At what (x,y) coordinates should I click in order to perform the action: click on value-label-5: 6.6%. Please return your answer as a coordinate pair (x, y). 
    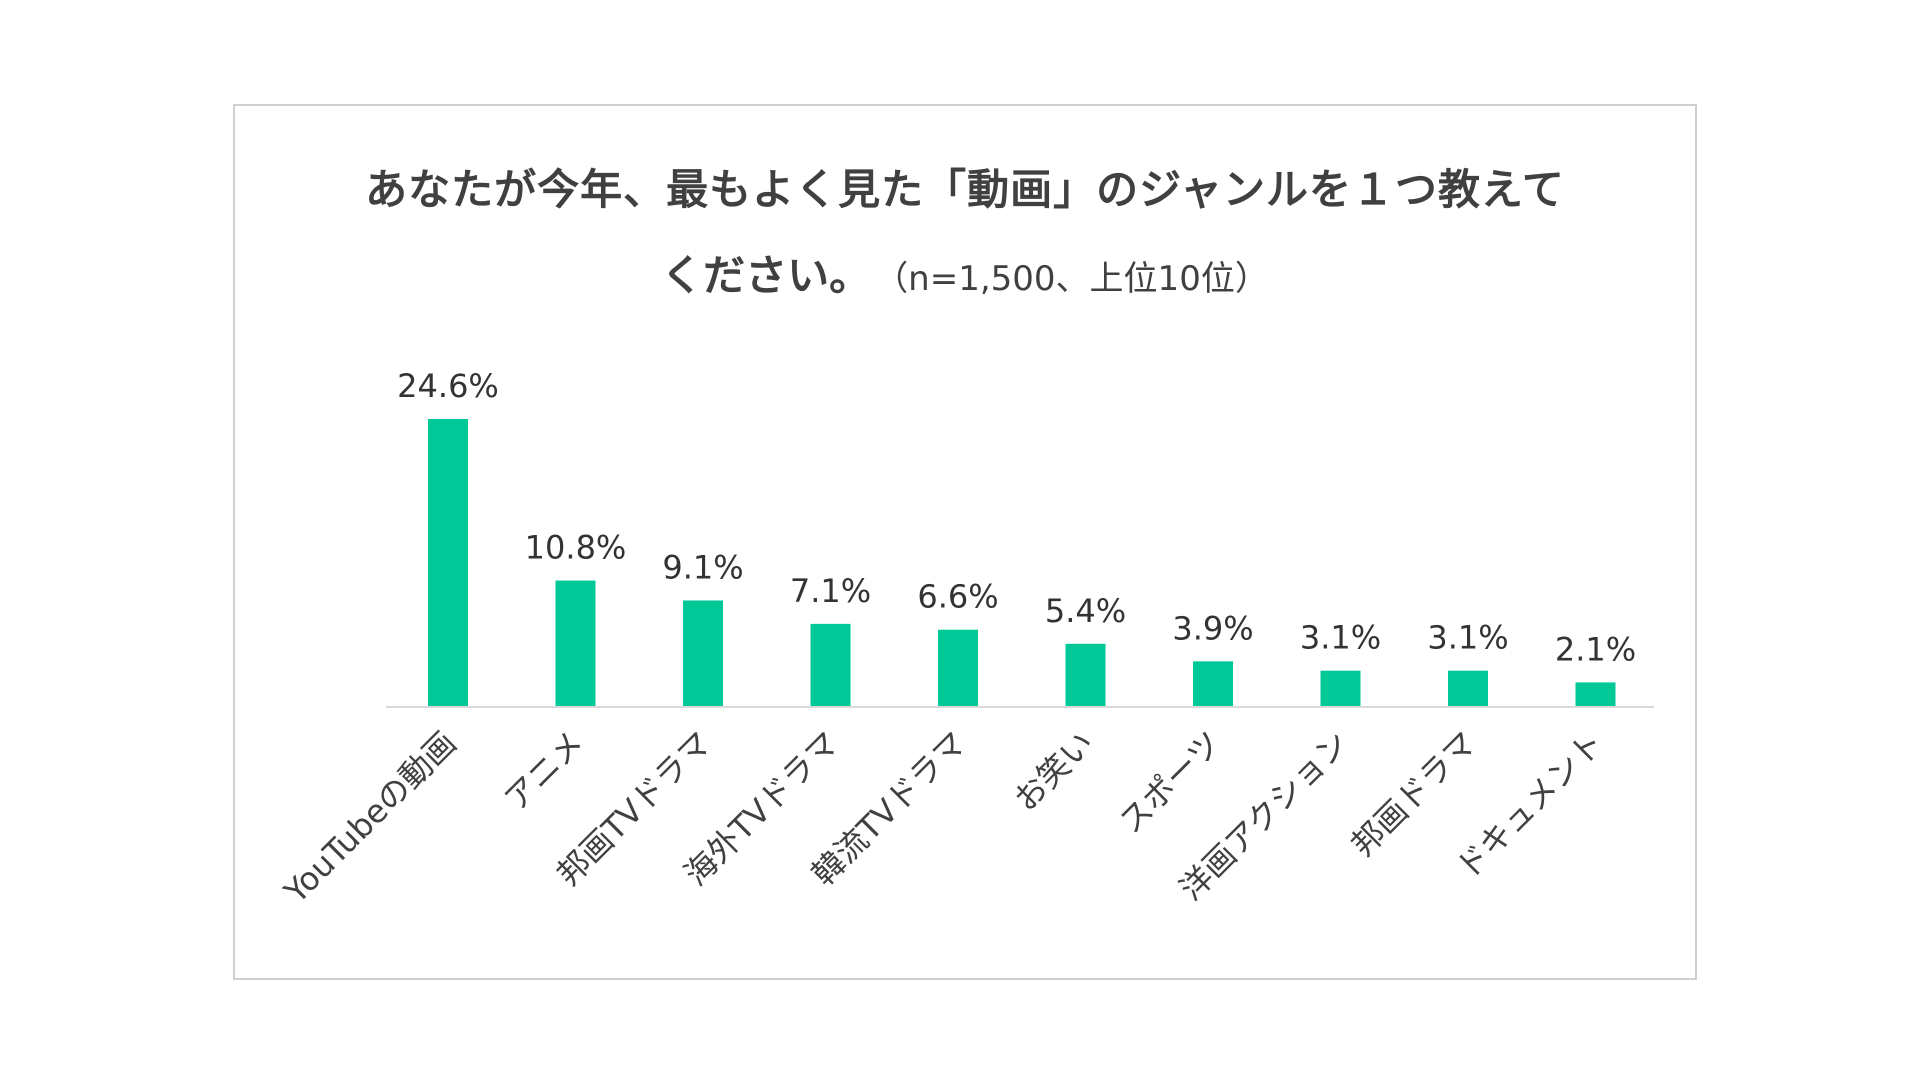
    Looking at the image, I should click on (957, 597).